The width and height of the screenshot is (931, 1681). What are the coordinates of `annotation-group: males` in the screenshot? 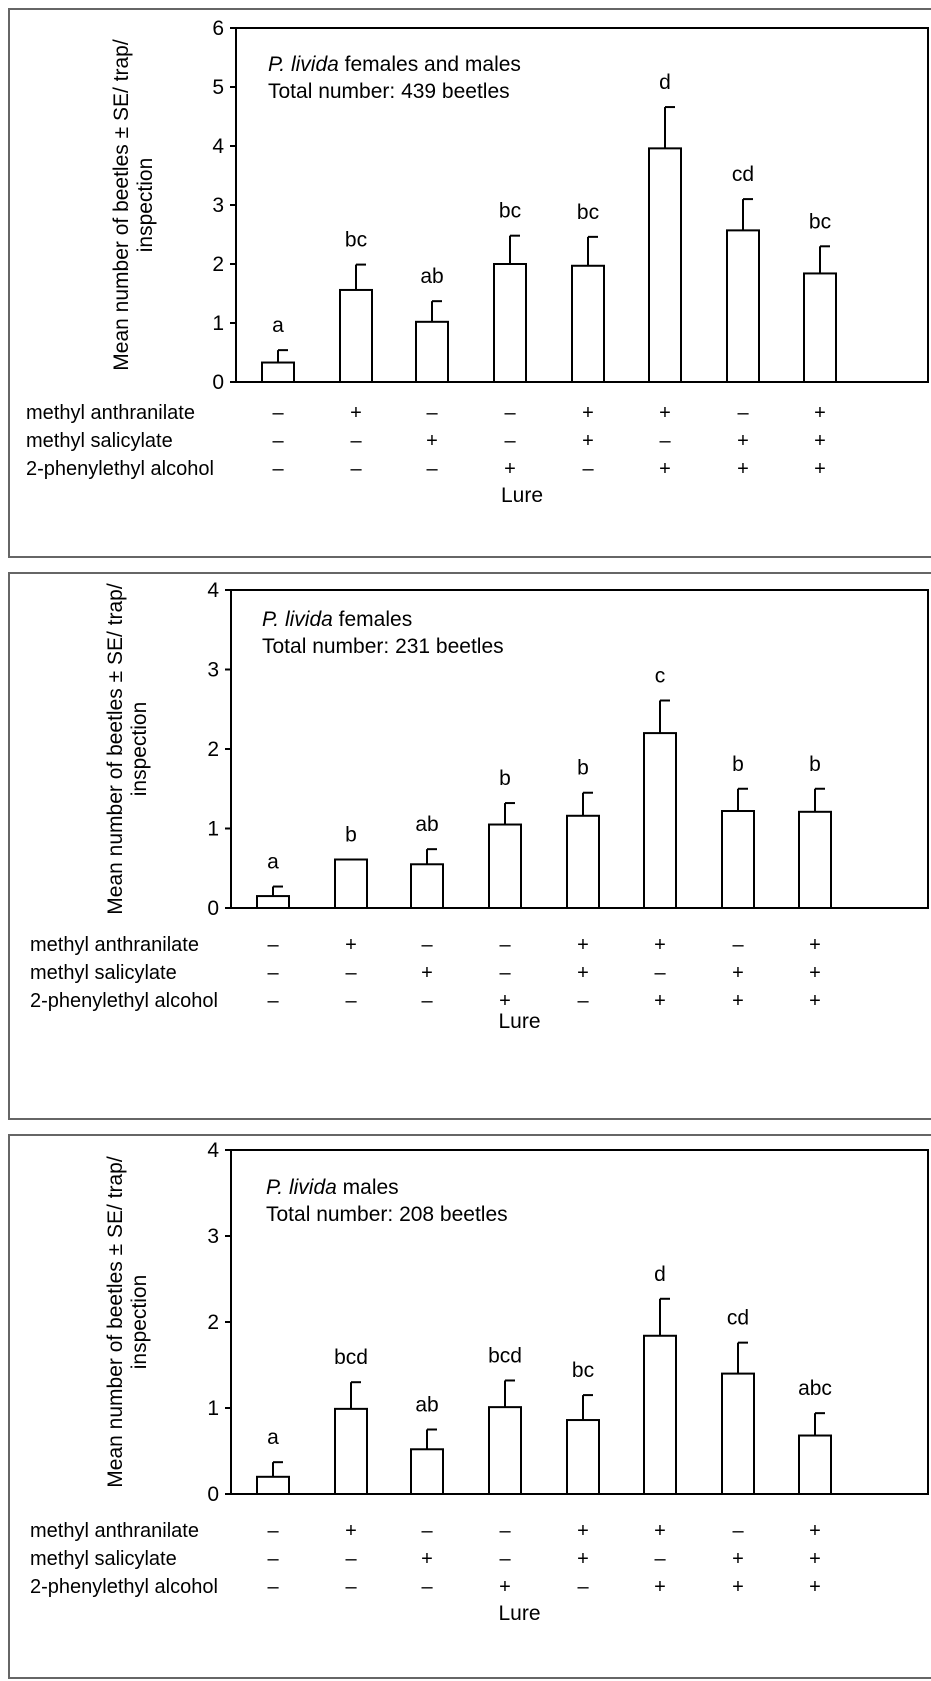 It's located at (368, 1187).